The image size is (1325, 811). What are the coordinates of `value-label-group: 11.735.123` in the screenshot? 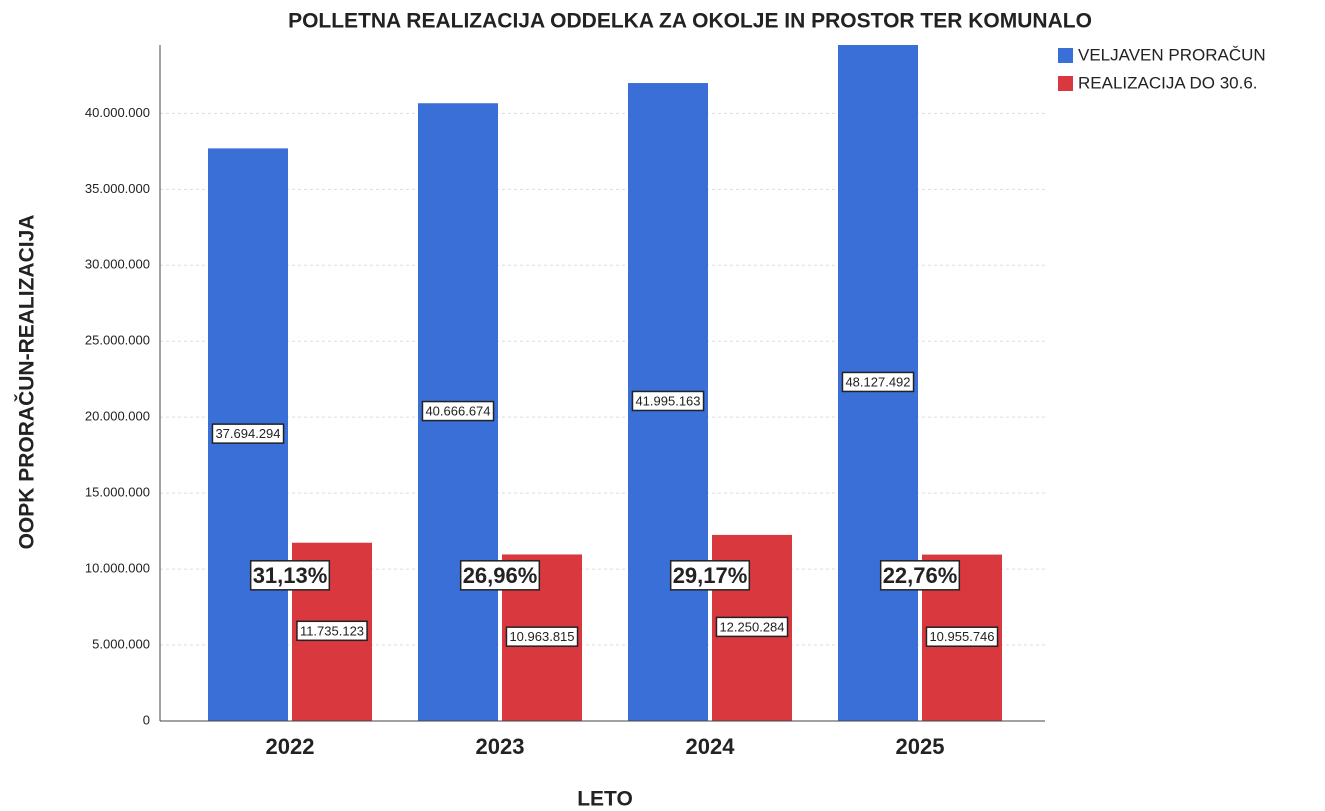 It's located at (332, 631).